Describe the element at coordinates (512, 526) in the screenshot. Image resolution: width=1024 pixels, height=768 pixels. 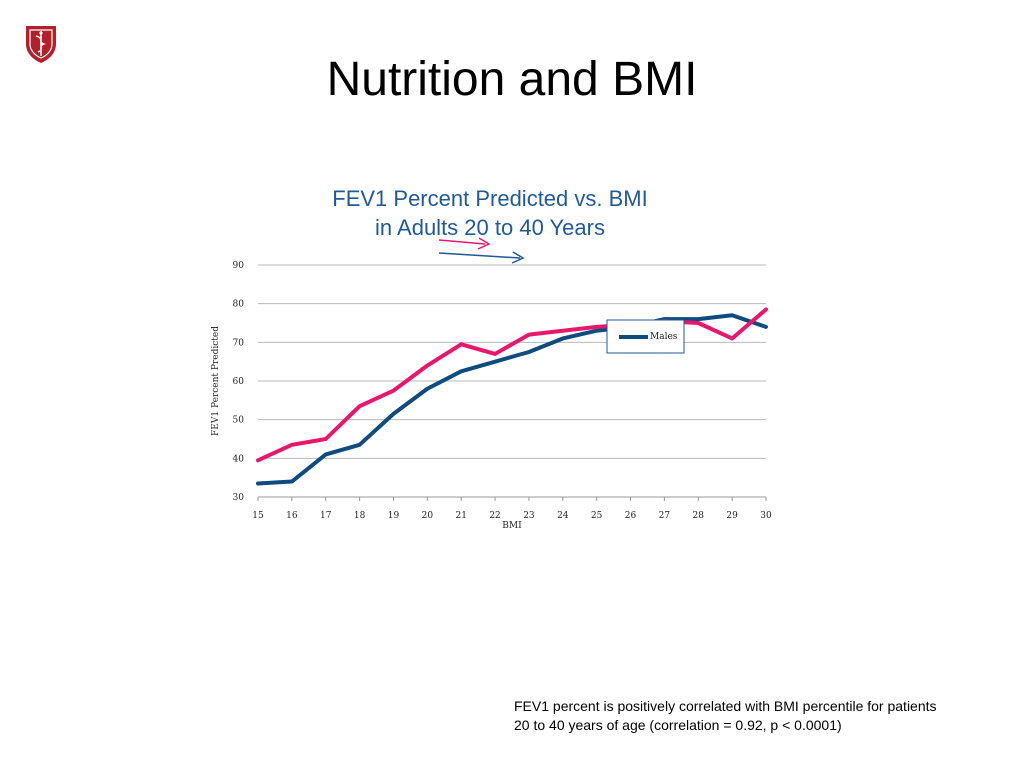
I see `x-axis-label: BMI` at that location.